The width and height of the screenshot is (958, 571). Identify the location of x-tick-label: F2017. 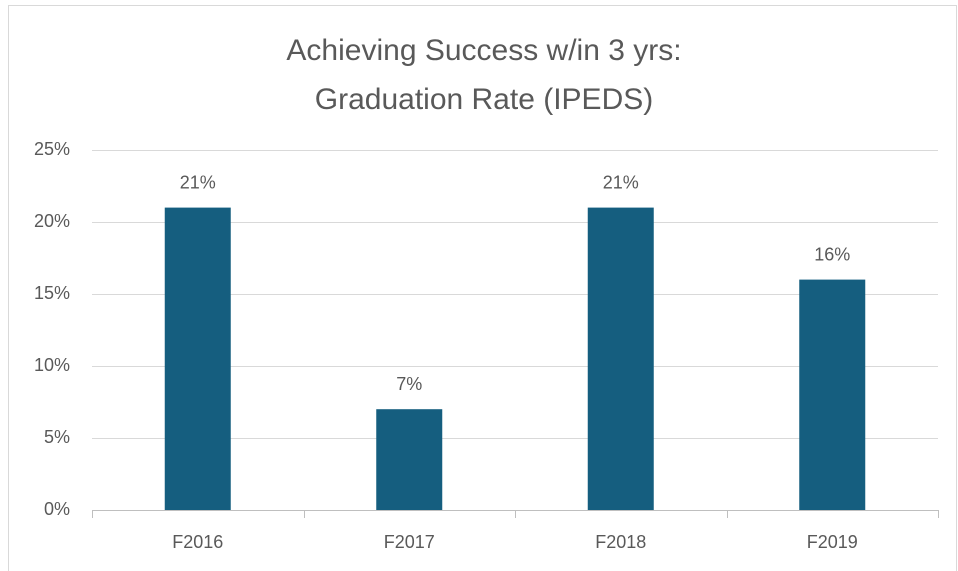
(409, 542).